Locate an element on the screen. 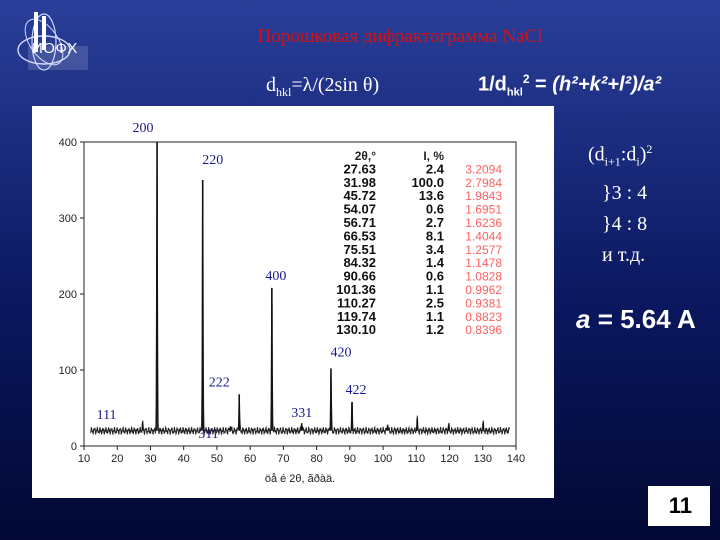 Image resolution: width=720 pixels, height=540 pixels. x-tick-label: 70 is located at coordinates (283, 459).